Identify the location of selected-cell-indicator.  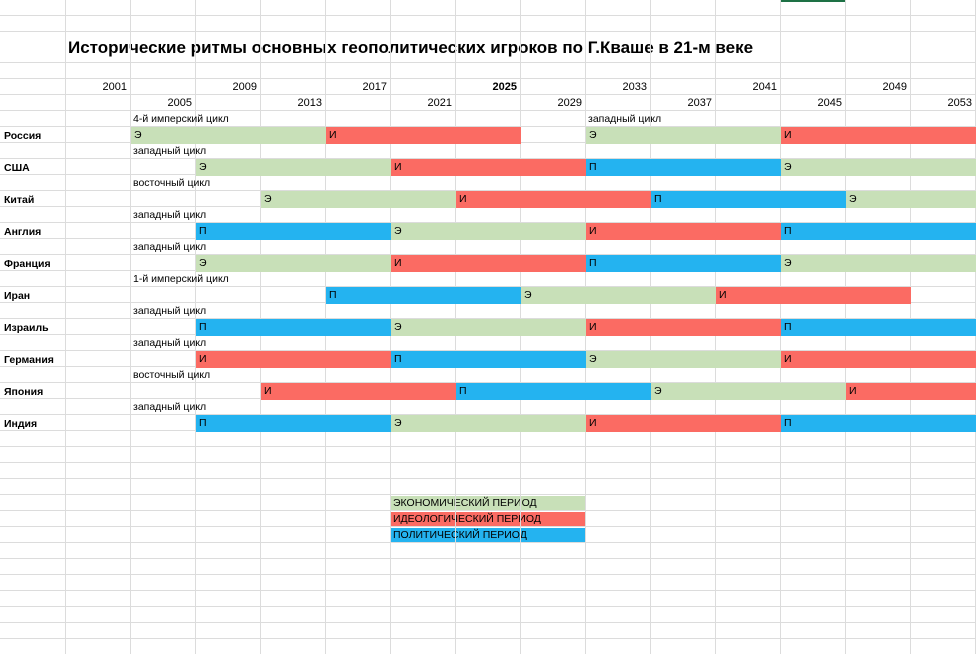
(813, 1).